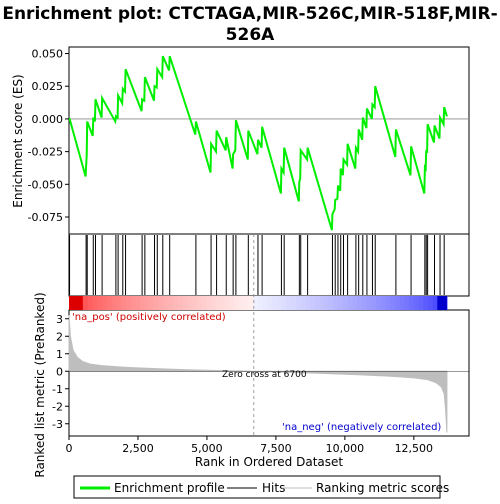 The height and width of the screenshot is (504, 500). I want to click on zero-cross-label: Zero cross at 6700, so click(264, 375).